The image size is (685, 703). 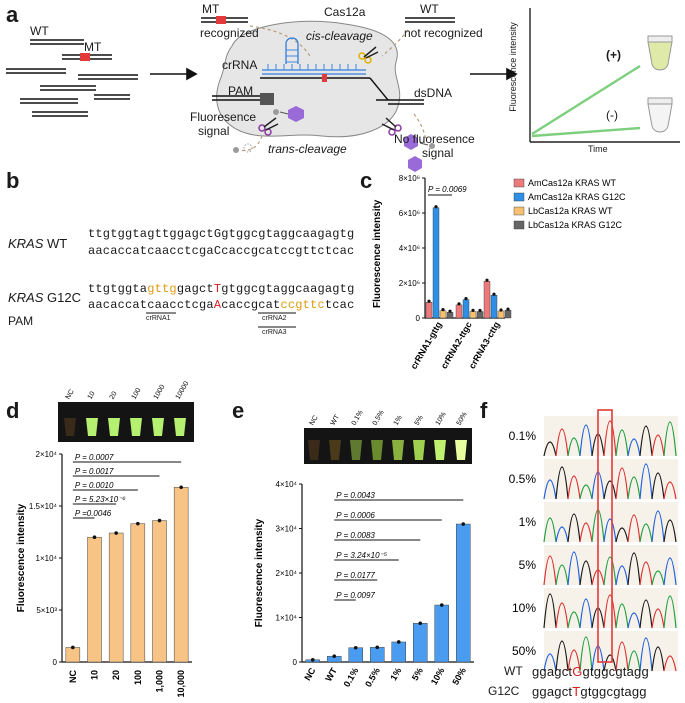 I want to click on d-xtick-label: NC, so click(x=73, y=676).